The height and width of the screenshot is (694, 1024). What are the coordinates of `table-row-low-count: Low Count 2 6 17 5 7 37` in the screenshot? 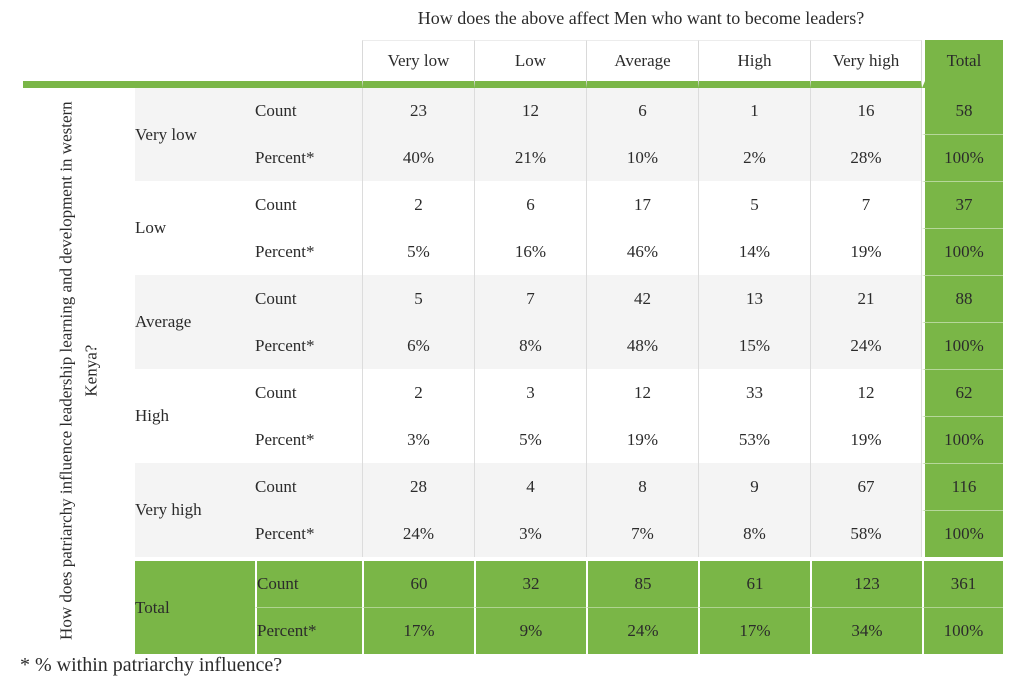 It's located at (513, 228).